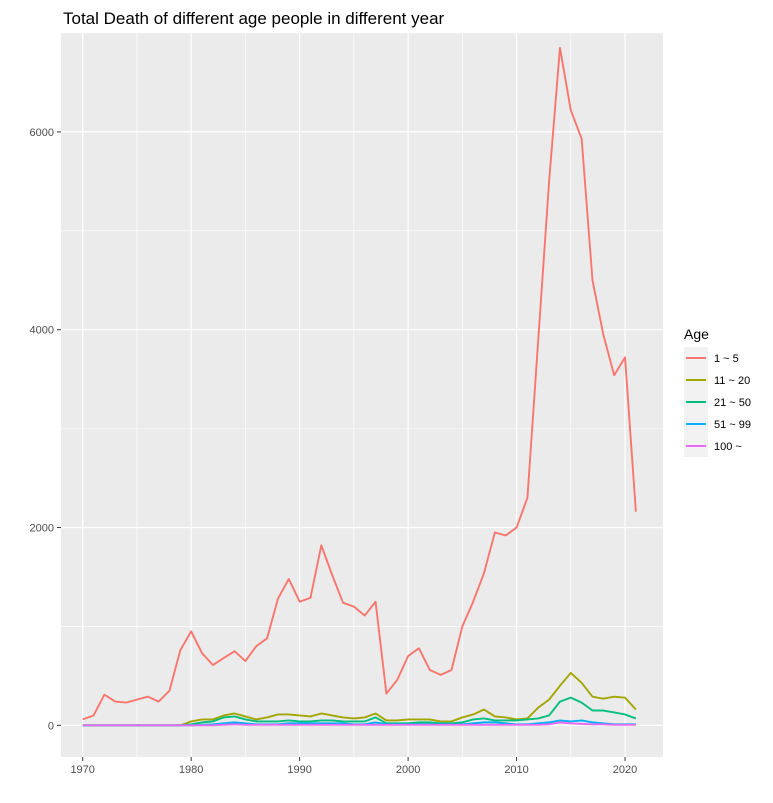  Describe the element at coordinates (42, 529) in the screenshot. I see `y-tick-label: 2000` at that location.